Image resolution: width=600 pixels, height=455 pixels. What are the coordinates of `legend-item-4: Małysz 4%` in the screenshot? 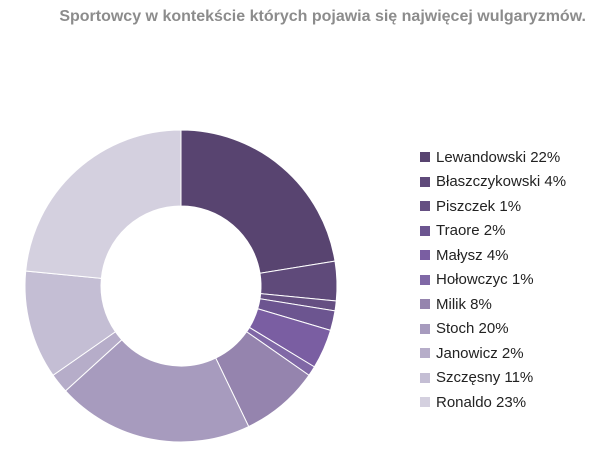 It's located at (493, 255).